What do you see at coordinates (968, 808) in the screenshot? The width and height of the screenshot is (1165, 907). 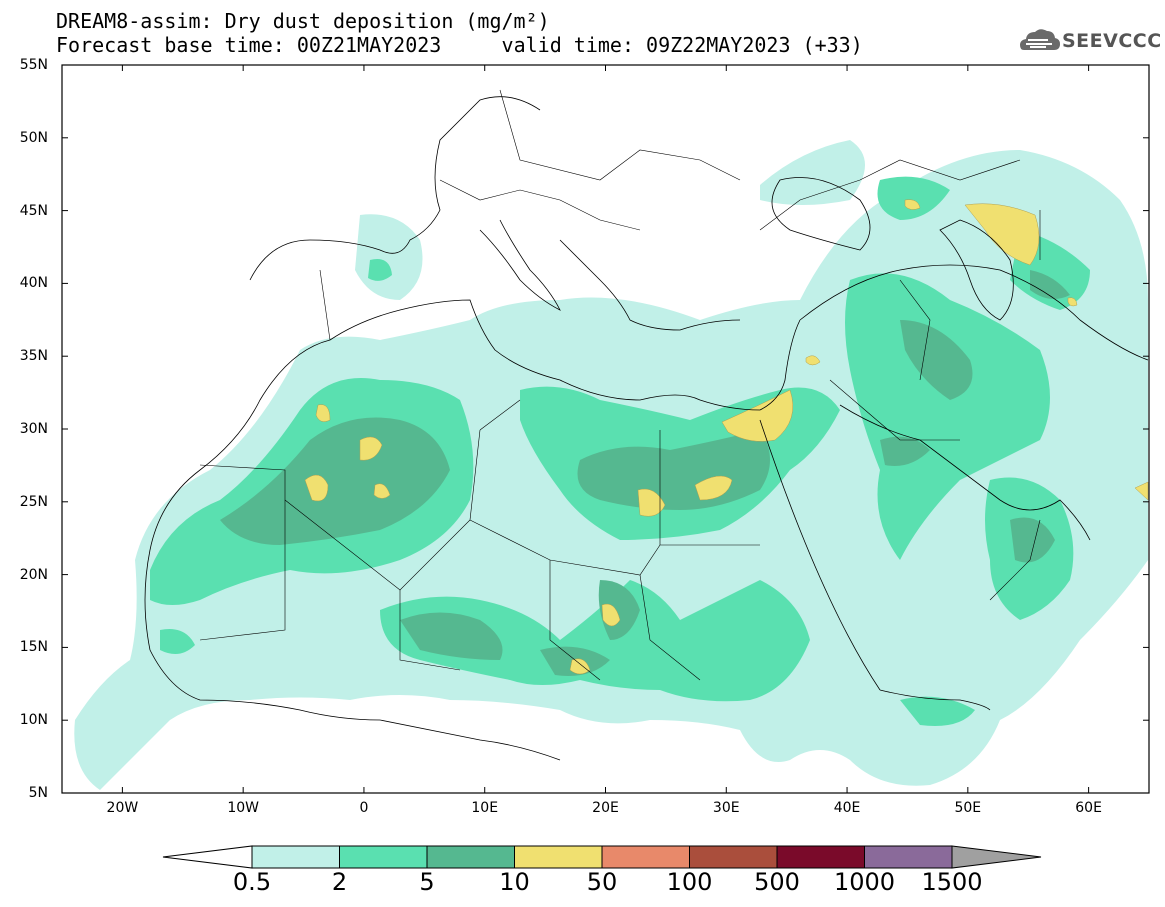 I see `lon-label: 50E` at bounding box center [968, 808].